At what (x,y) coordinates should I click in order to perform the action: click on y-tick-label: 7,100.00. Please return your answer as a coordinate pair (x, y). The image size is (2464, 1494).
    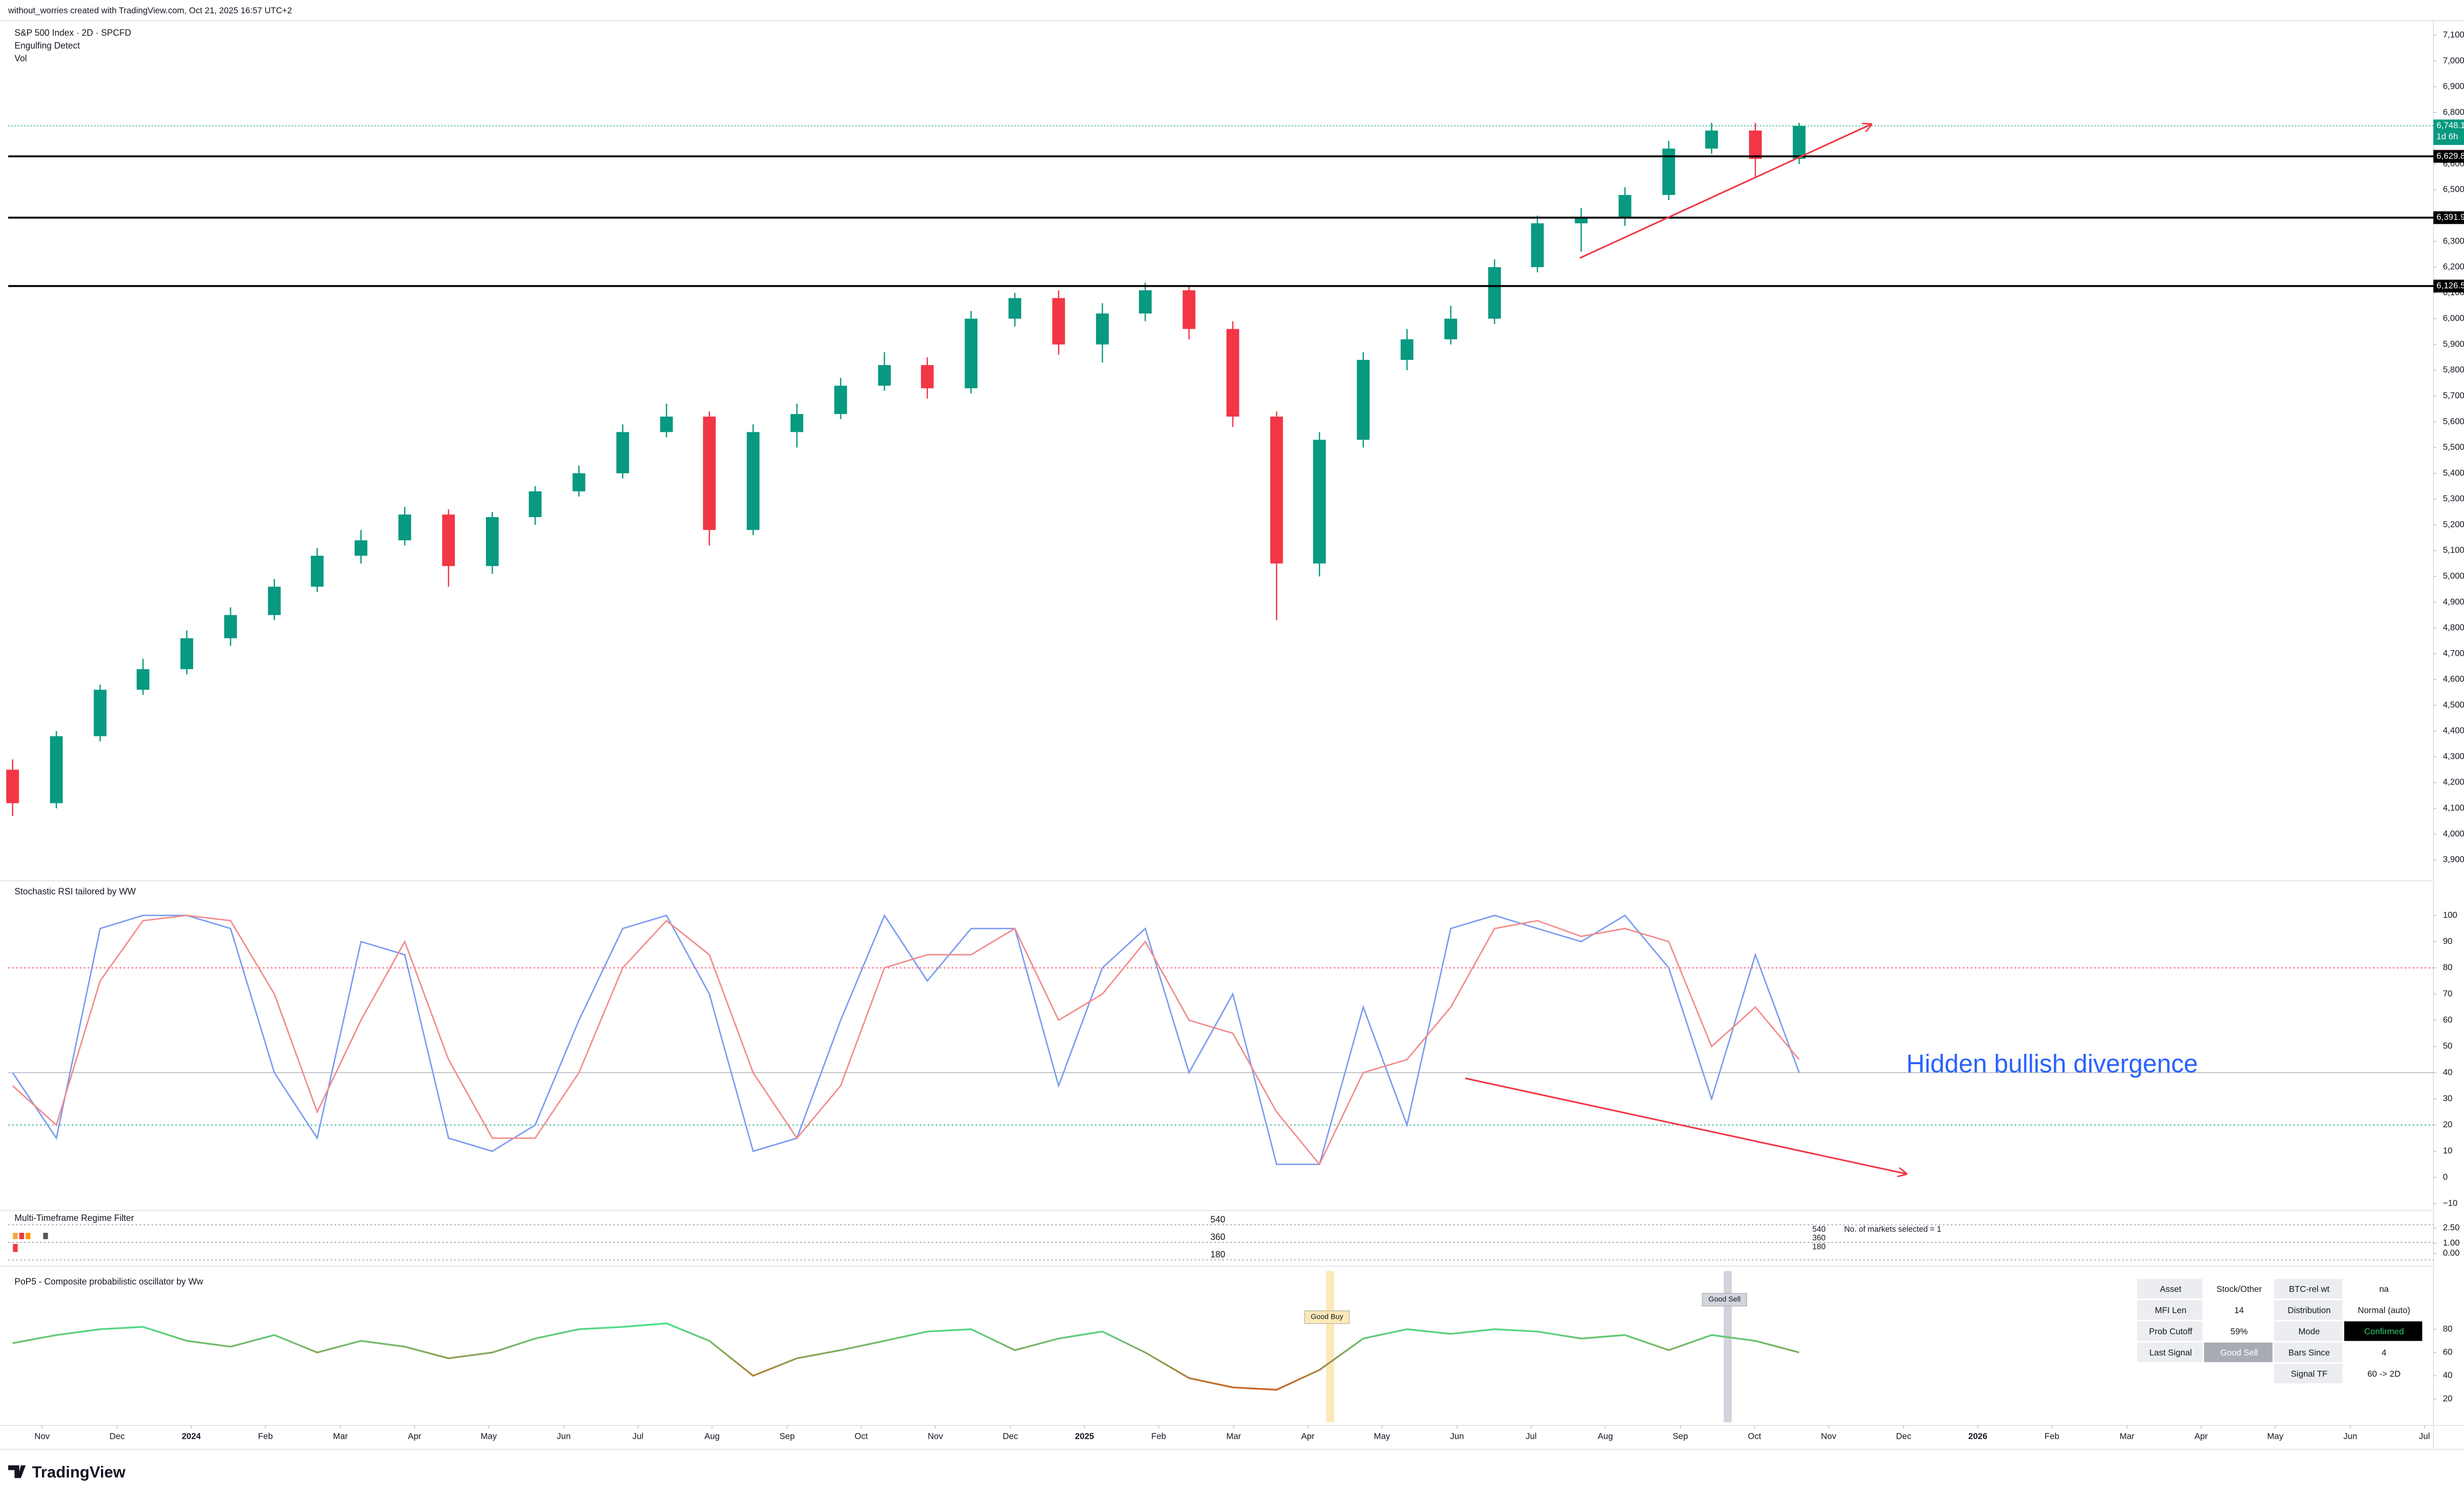
    Looking at the image, I should click on (2453, 34).